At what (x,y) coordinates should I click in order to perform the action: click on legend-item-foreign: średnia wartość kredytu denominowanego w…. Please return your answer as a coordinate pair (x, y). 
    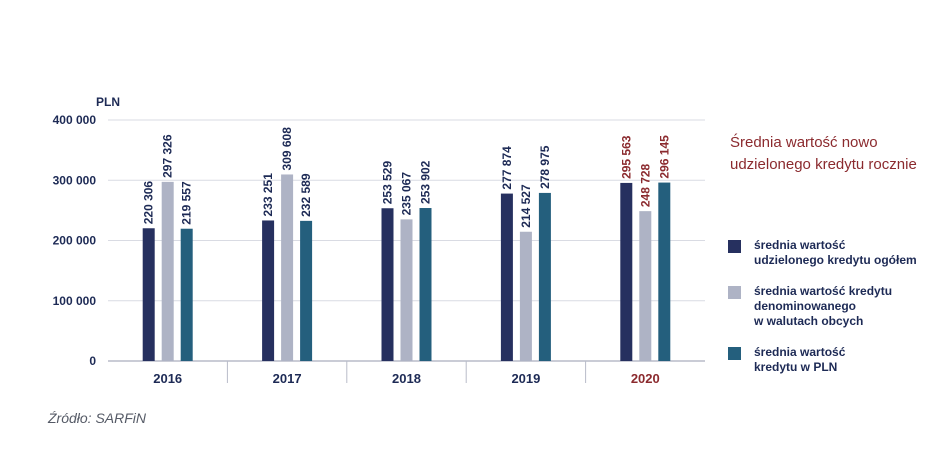
    Looking at the image, I should click on (833, 306).